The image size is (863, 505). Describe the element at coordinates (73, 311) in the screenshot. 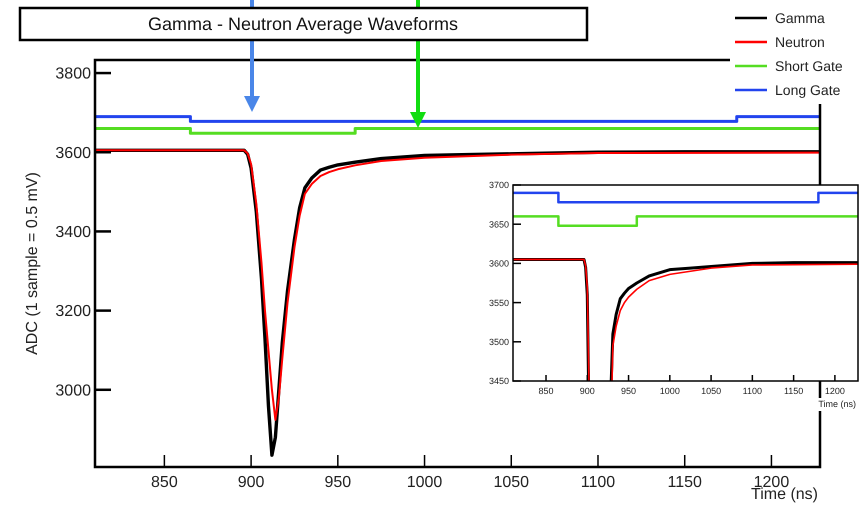

I see `y-tick-label: 3200` at that location.